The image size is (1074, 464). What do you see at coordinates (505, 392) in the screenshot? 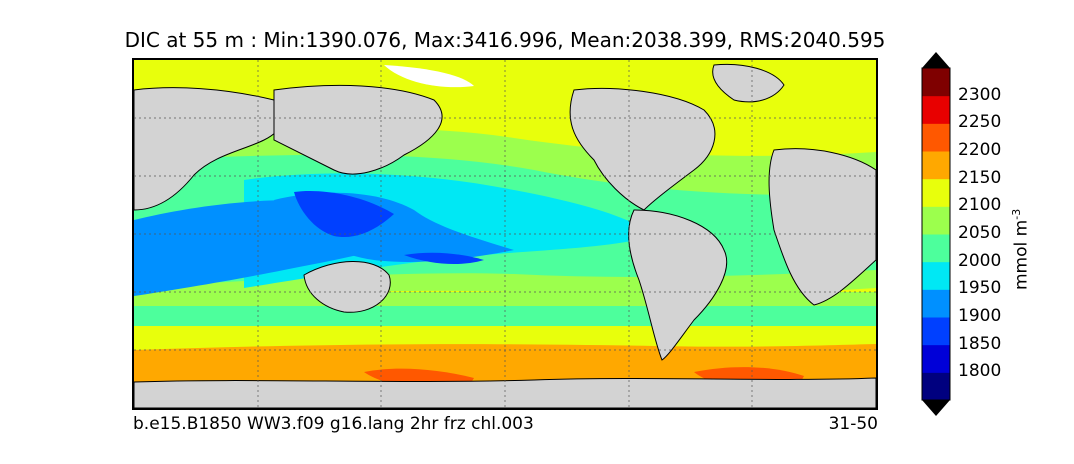
I see `land-antarctica` at bounding box center [505, 392].